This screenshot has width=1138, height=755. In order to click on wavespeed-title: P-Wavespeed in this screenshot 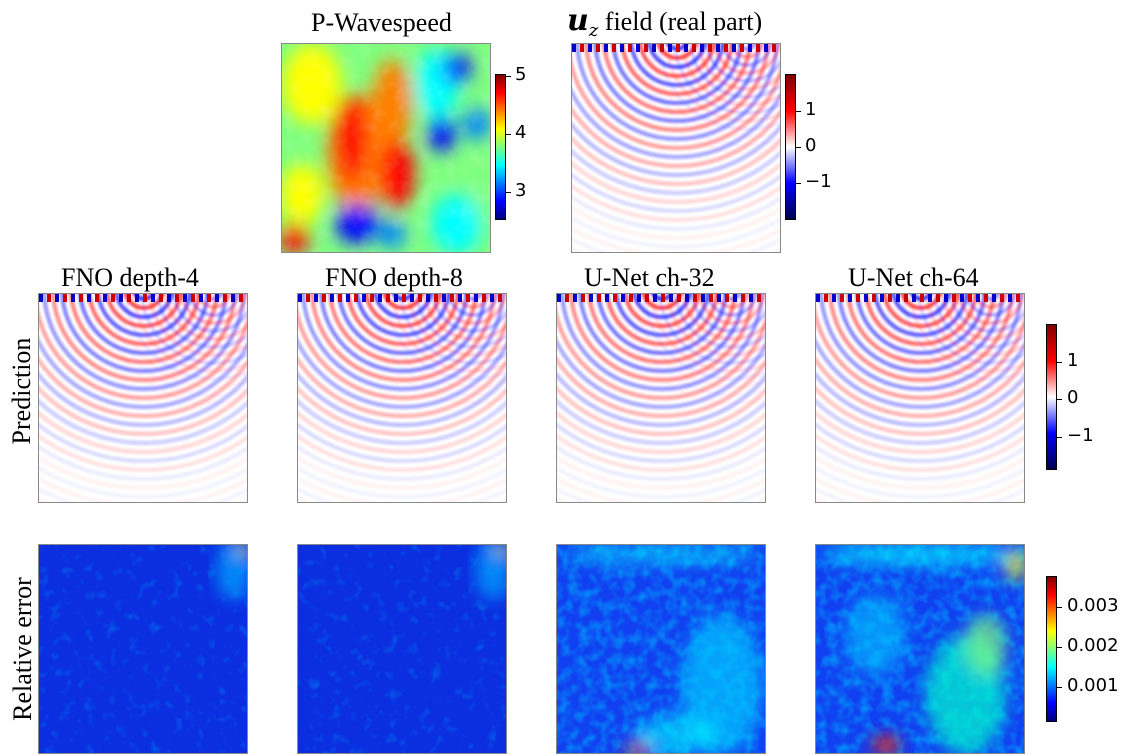, I will do `click(381, 22)`.